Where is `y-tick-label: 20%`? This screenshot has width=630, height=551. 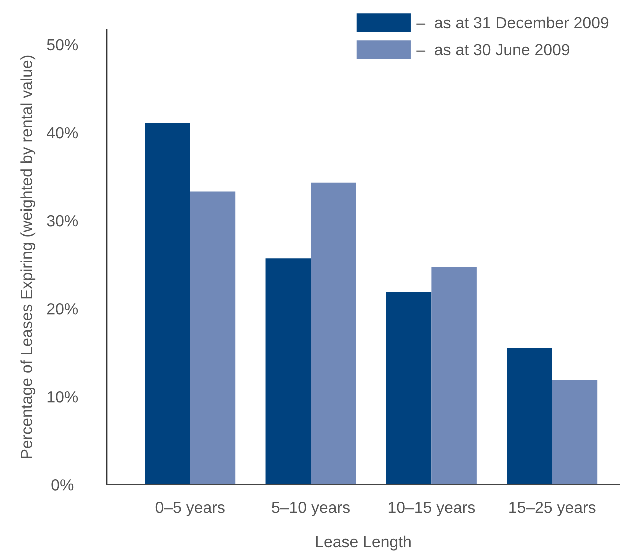
y-tick-label: 20% is located at coordinates (62, 309).